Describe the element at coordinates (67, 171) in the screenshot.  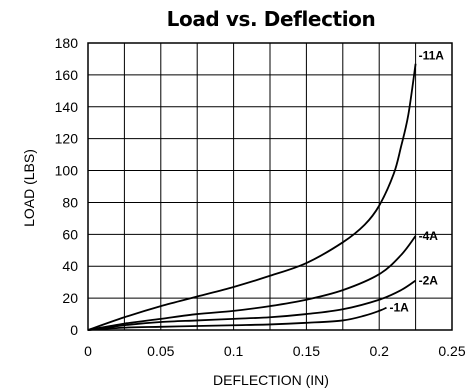
I see `y-tick-label: 100` at that location.